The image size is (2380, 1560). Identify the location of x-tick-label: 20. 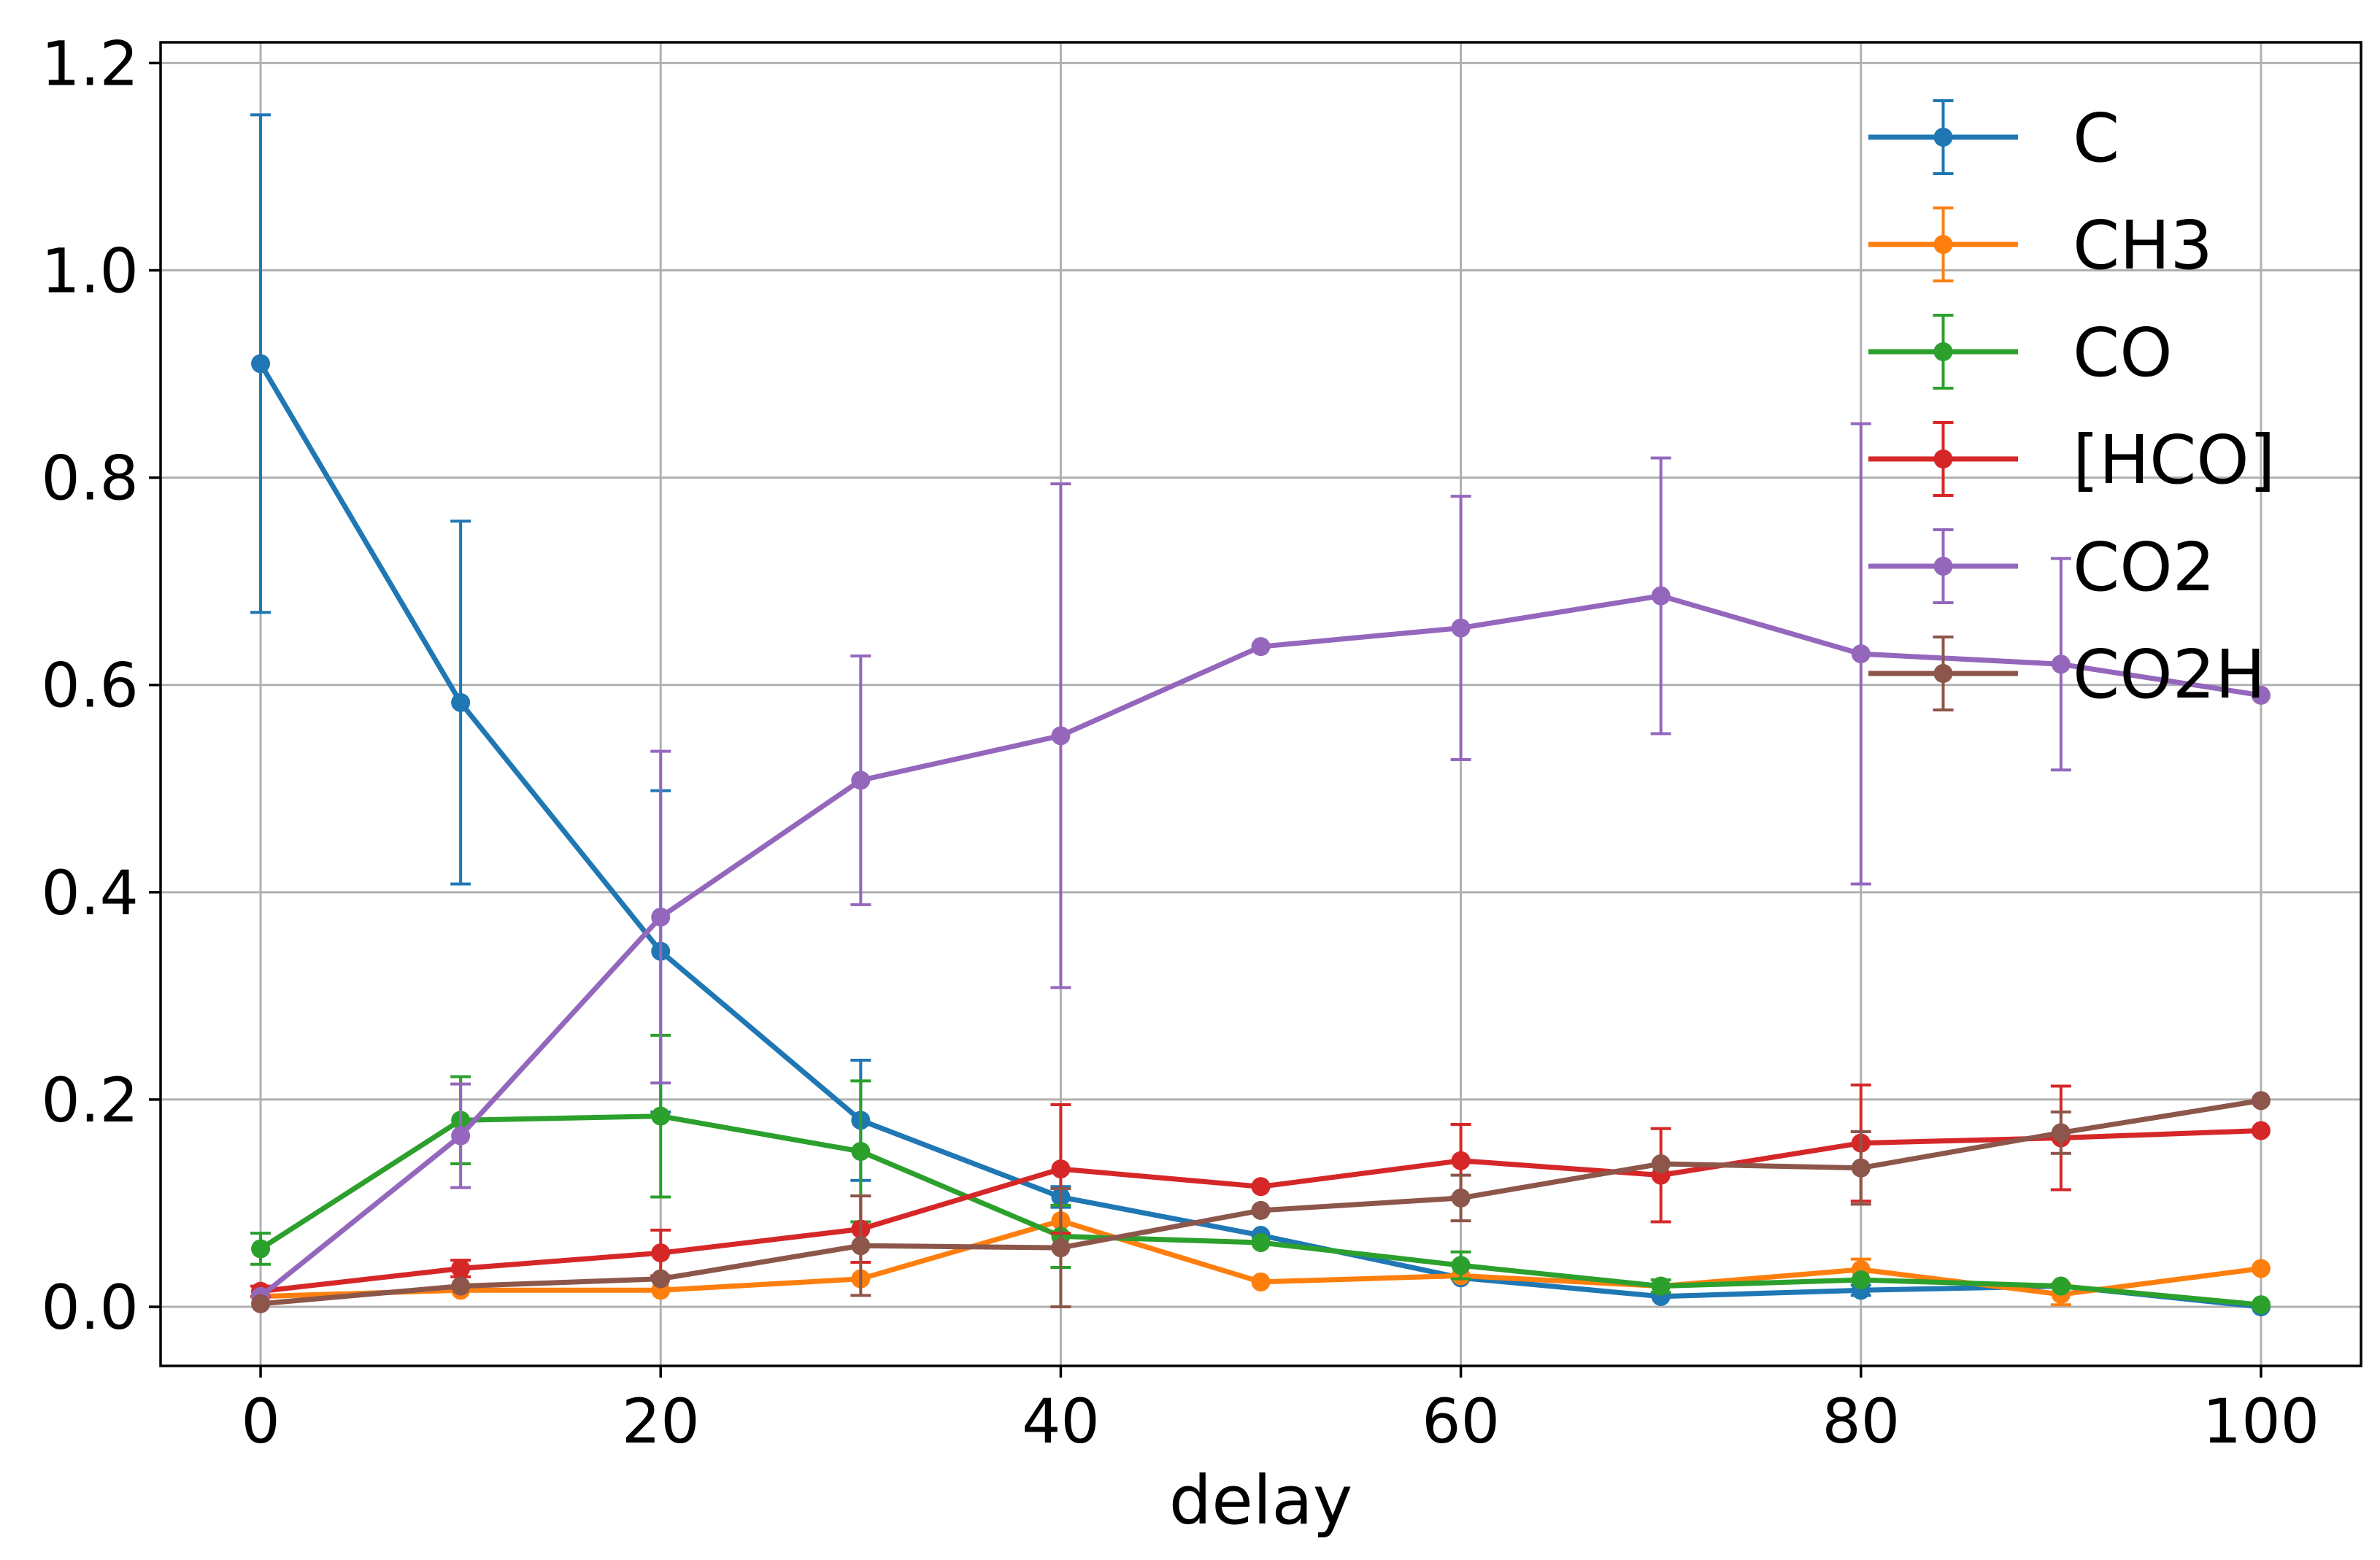
(661, 1421).